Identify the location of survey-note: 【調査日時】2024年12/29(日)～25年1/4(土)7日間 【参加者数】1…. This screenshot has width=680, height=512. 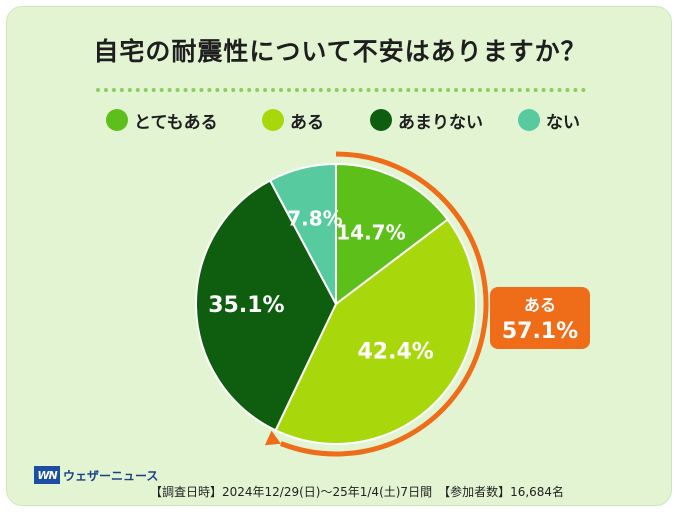
(357, 492).